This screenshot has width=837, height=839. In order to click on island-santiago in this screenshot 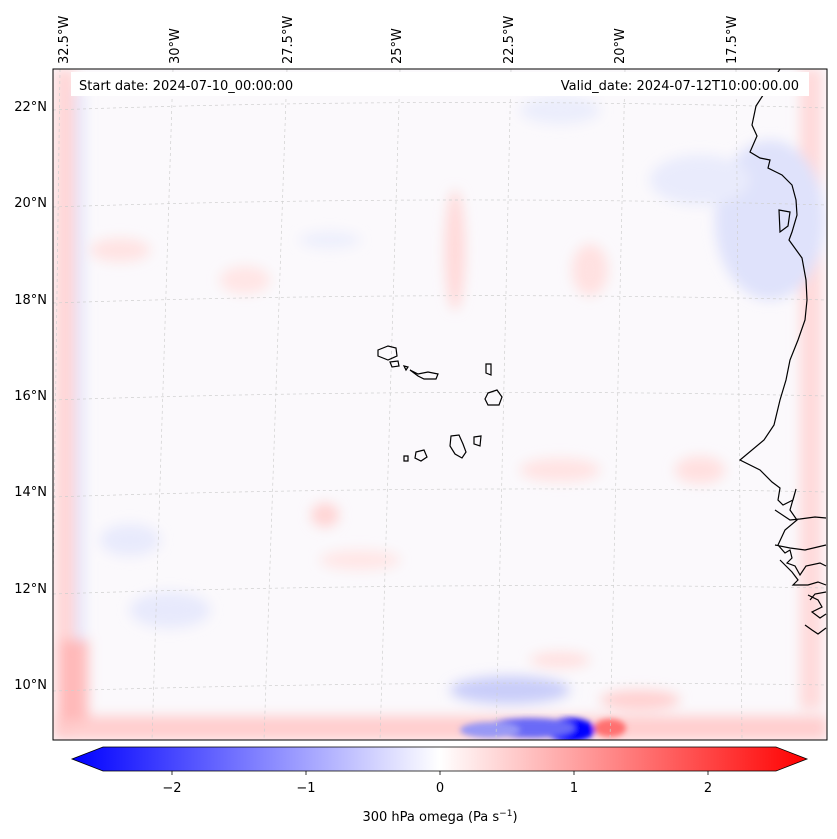, I will do `click(458, 446)`.